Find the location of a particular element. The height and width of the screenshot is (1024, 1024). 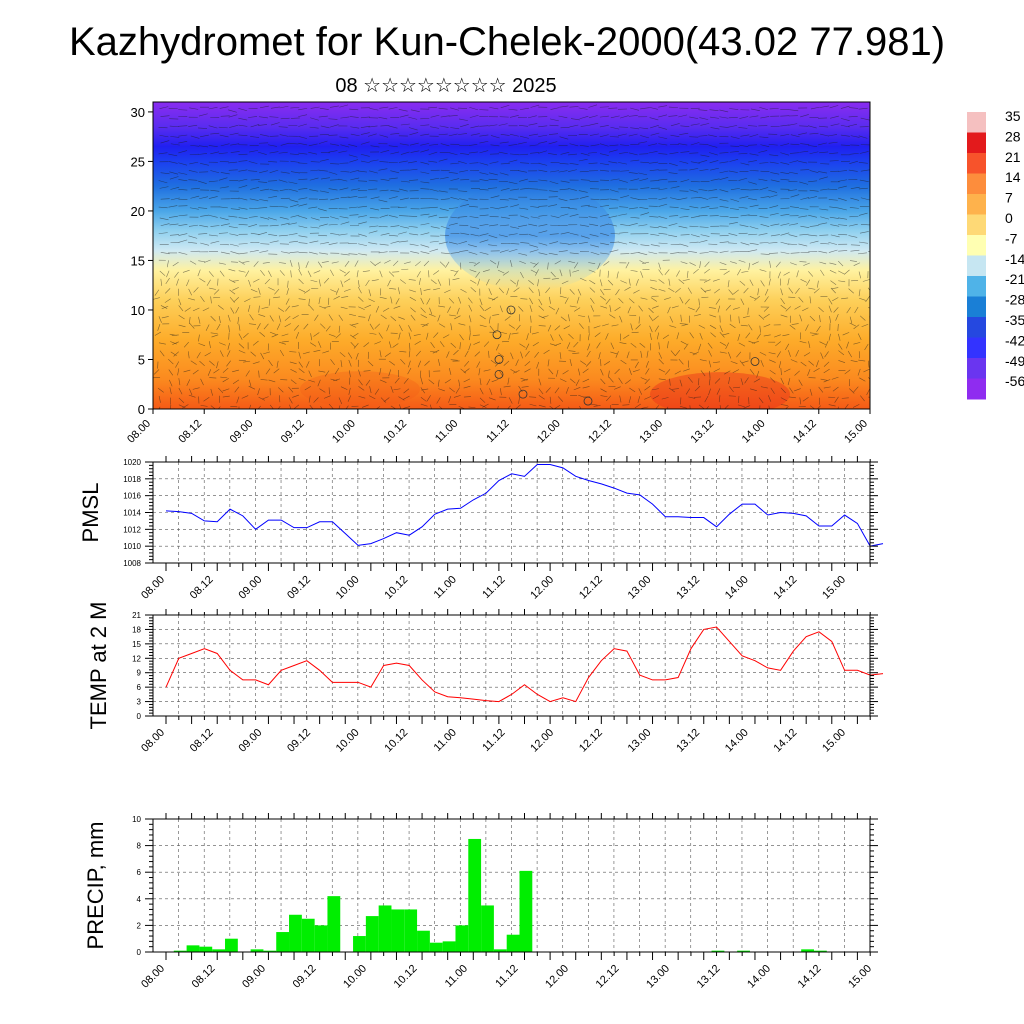

colorbar-label: 0 is located at coordinates (1009, 218).